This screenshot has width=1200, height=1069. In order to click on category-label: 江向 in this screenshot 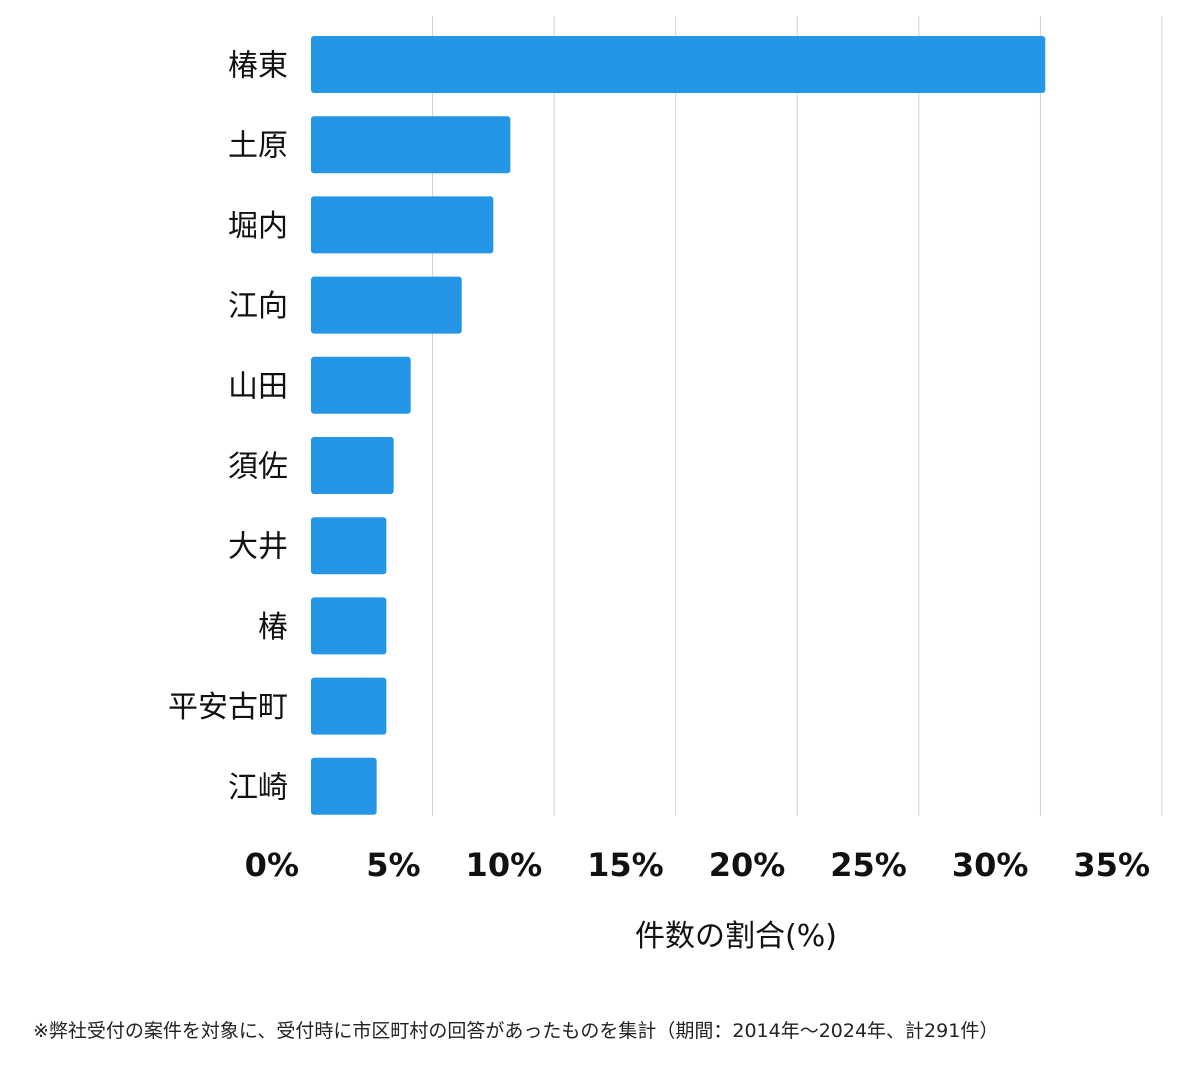, I will do `click(258, 306)`.